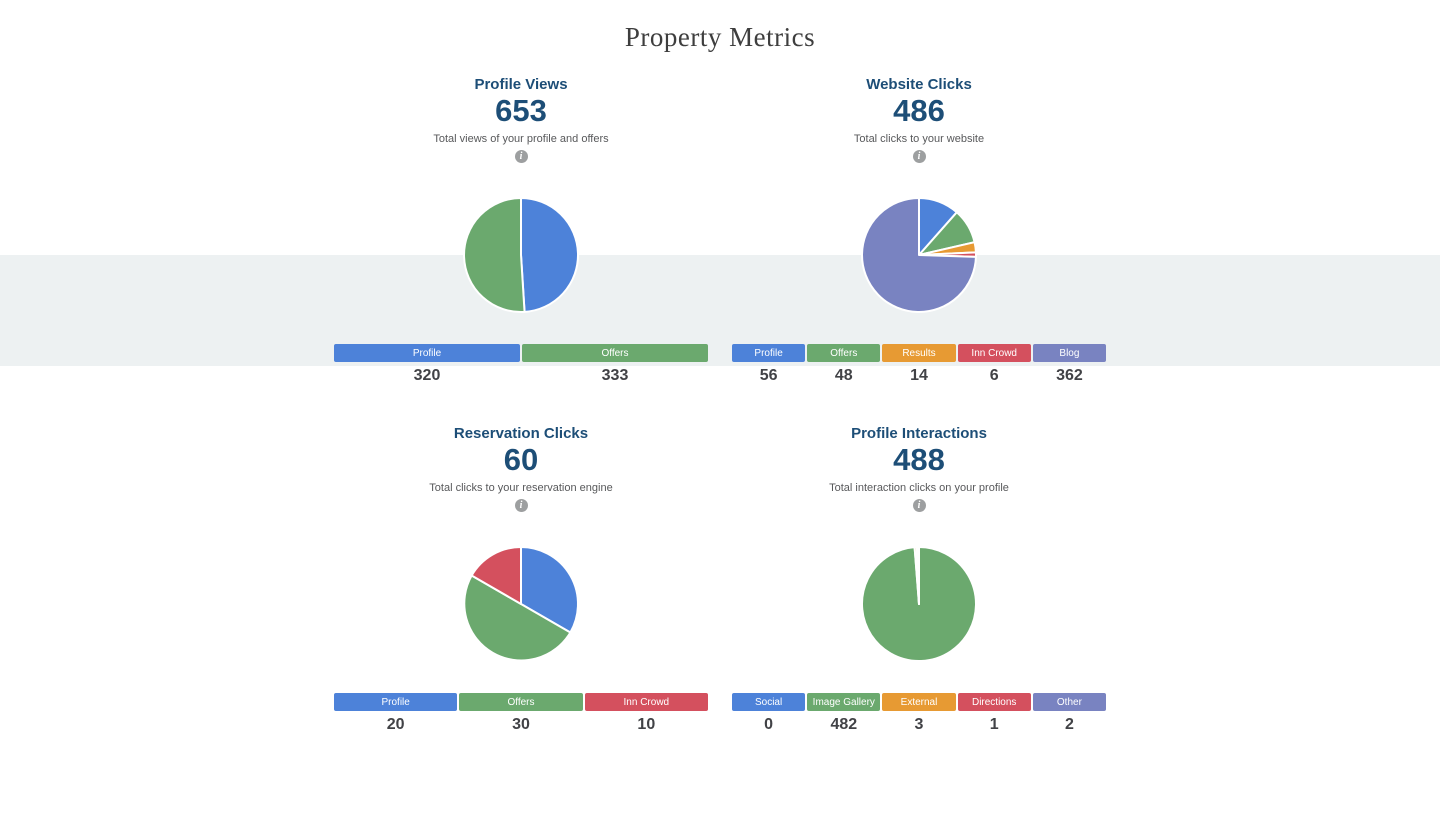 The width and height of the screenshot is (1440, 827). What do you see at coordinates (769, 702) in the screenshot?
I see `legend-cell-social: Social` at bounding box center [769, 702].